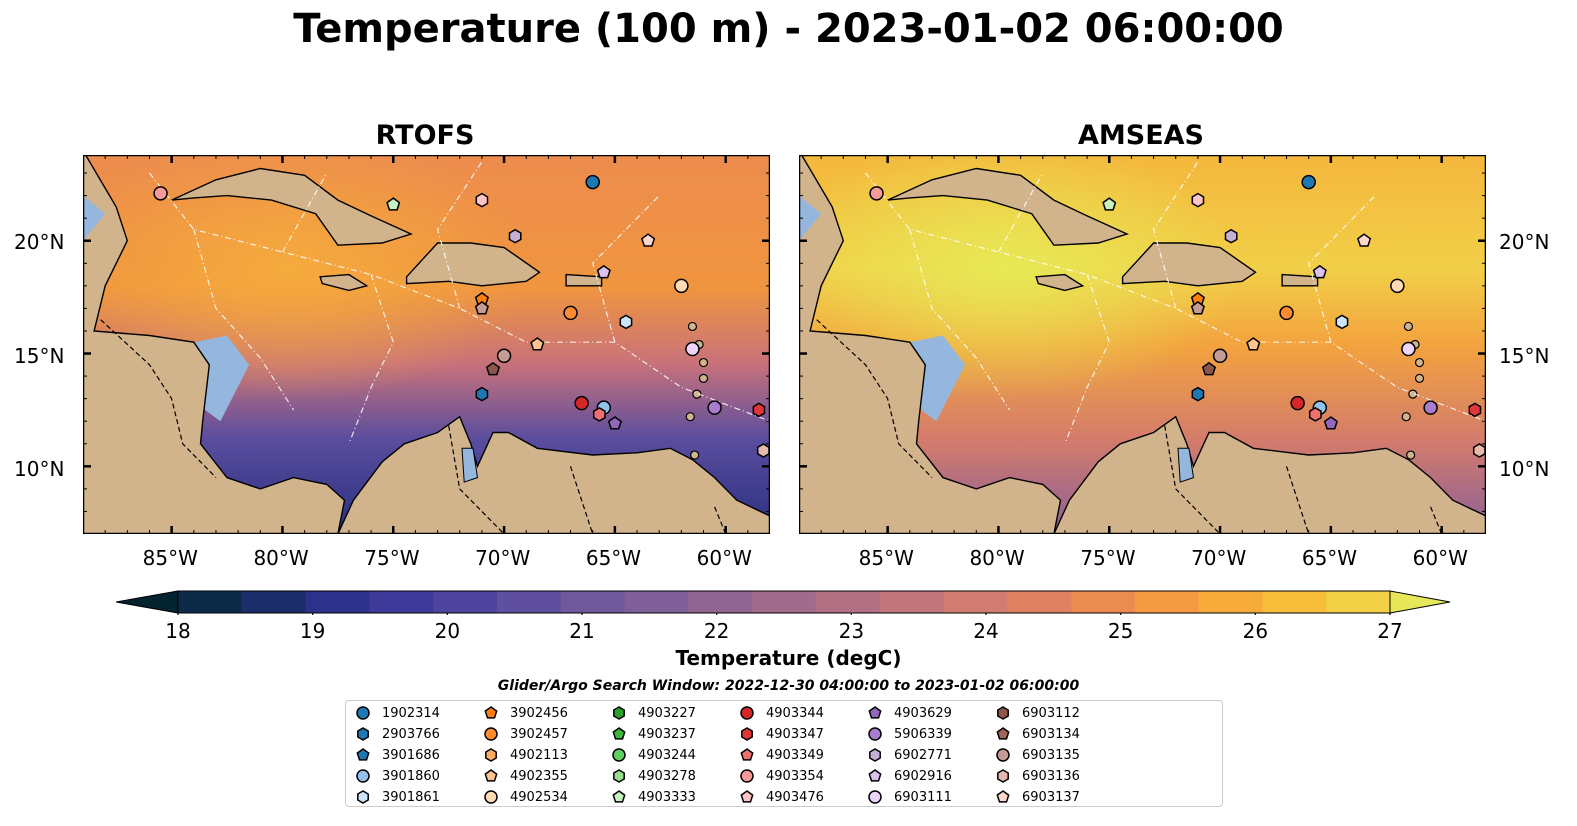  I want to click on legend-label: 4903333, so click(667, 797).